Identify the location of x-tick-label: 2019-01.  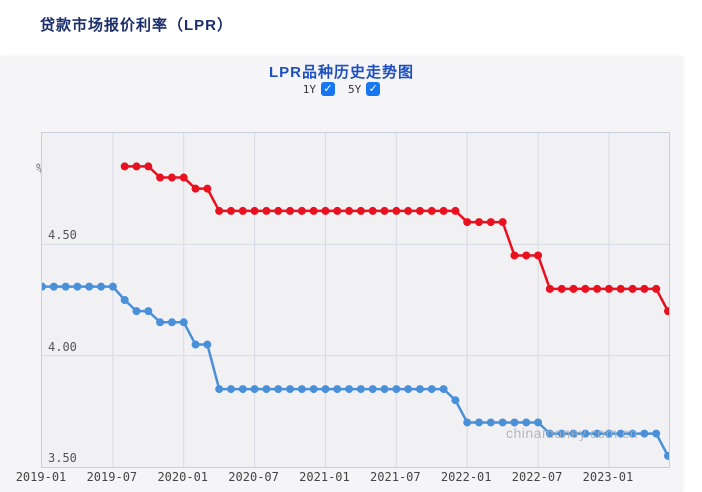
(41, 477).